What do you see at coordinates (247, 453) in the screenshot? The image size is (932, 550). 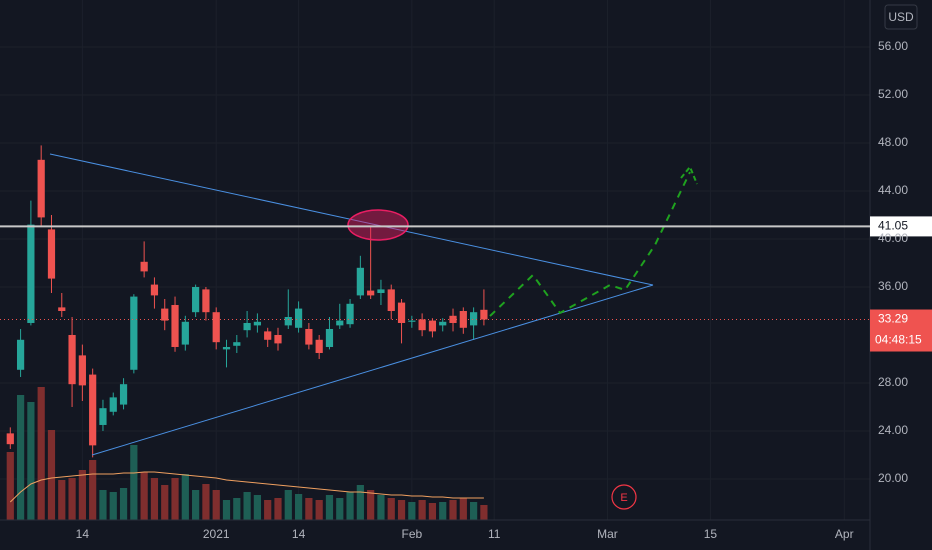 I see `volume-pane` at bounding box center [247, 453].